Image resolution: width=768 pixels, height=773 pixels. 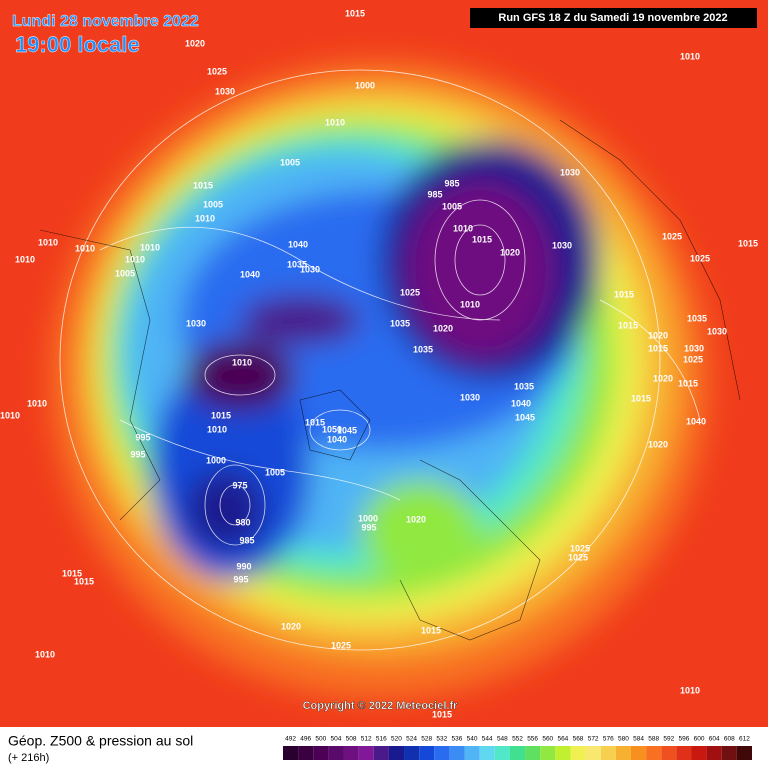 I want to click on lead-time: (+ 216h), so click(x=28, y=758).